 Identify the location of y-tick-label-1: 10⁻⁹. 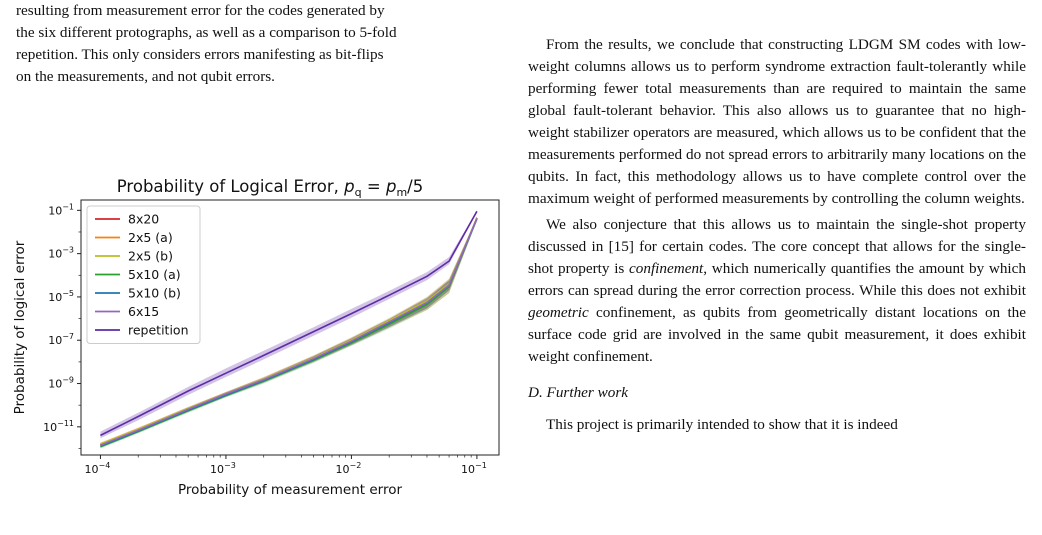
(61, 383).